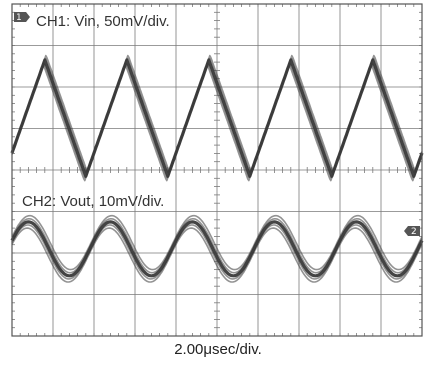  I want to click on ch2-label: CH2: Vout, 10mV/div., so click(93, 201).